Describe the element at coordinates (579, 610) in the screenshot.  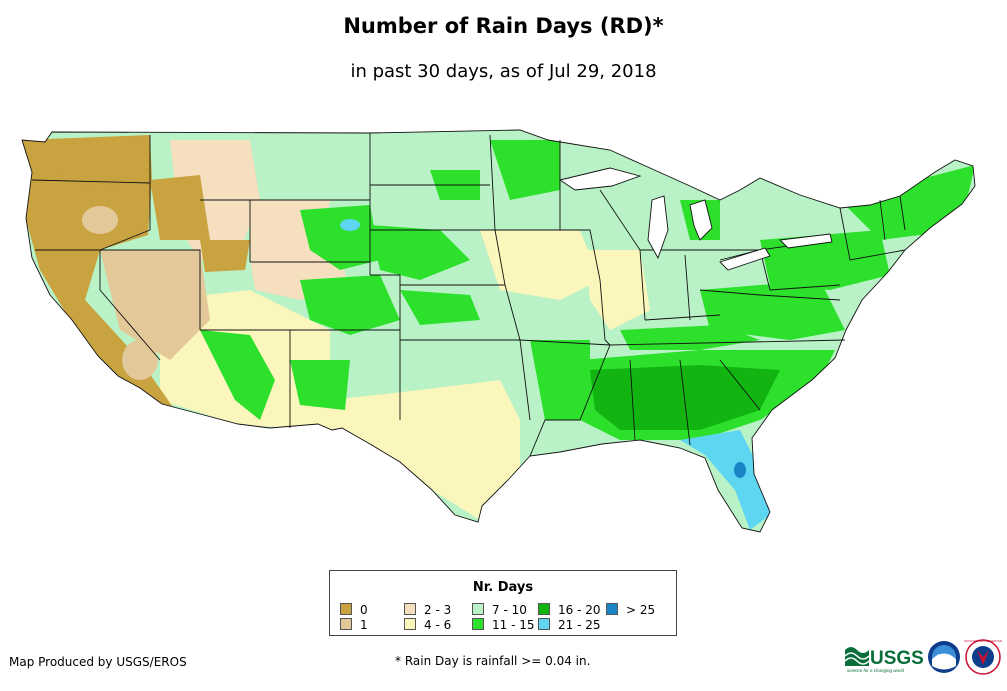
I see `legend-label: 16 - 20` at that location.